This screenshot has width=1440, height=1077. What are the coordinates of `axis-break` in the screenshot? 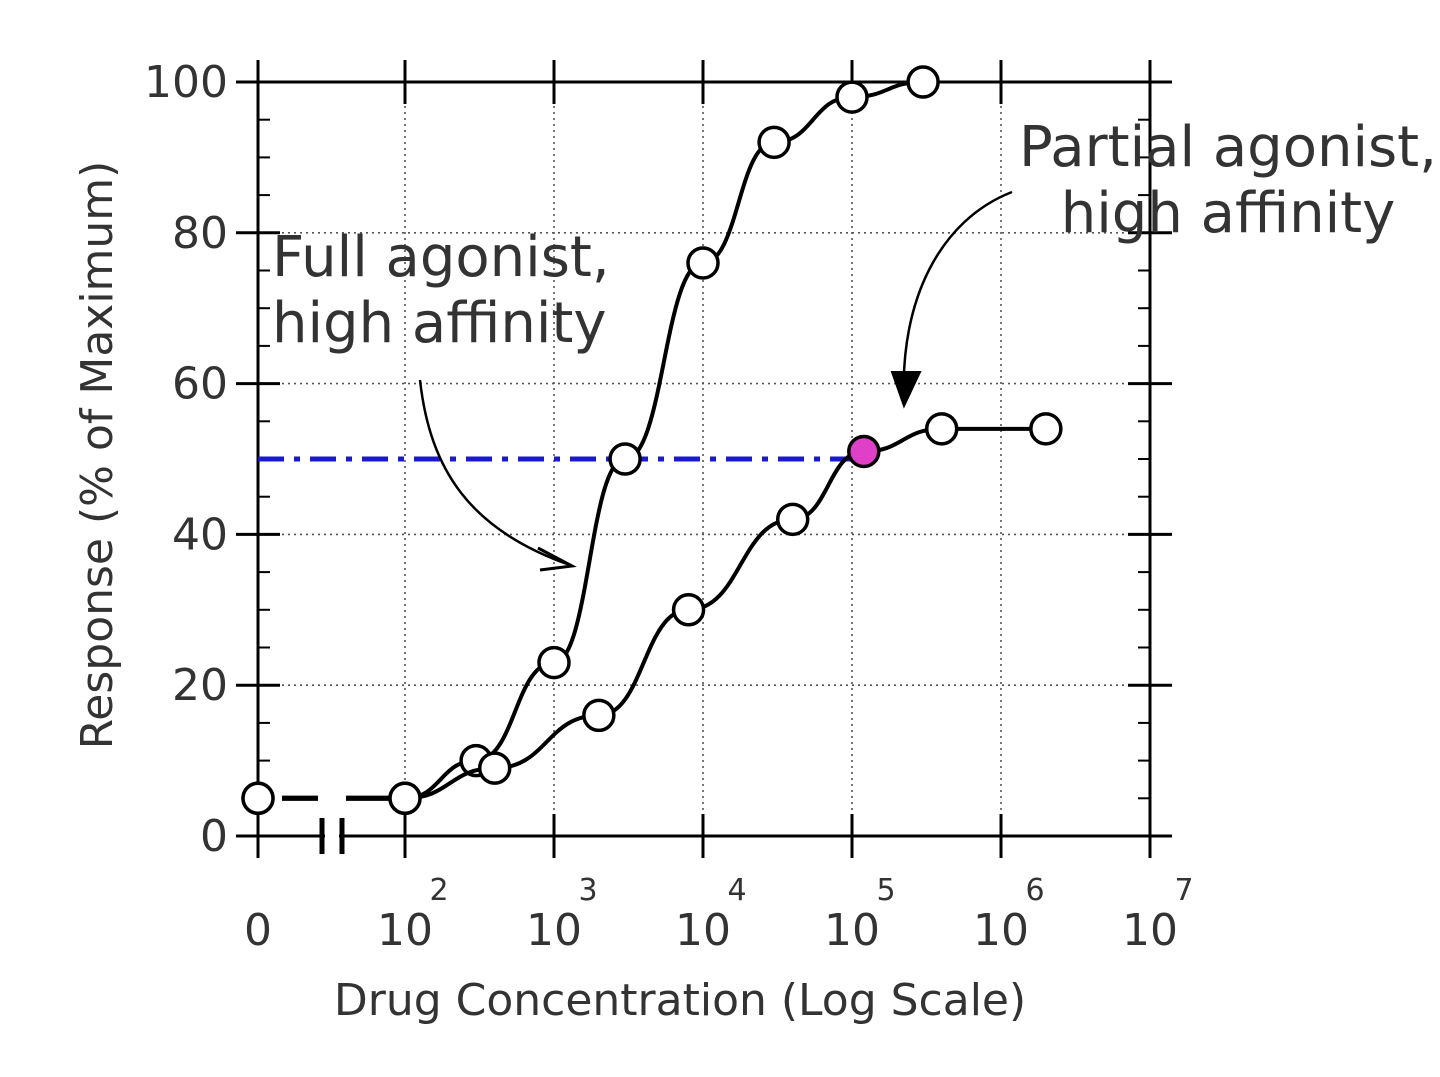 It's located at (332, 836).